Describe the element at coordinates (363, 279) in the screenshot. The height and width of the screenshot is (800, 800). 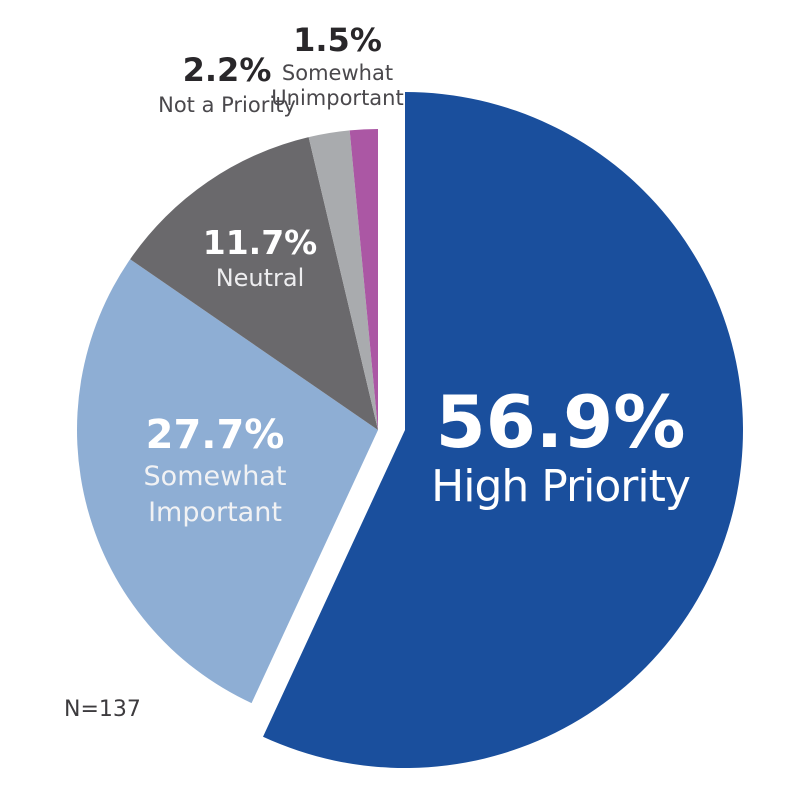
I see `pie-slice-somewhat-unimportant` at that location.